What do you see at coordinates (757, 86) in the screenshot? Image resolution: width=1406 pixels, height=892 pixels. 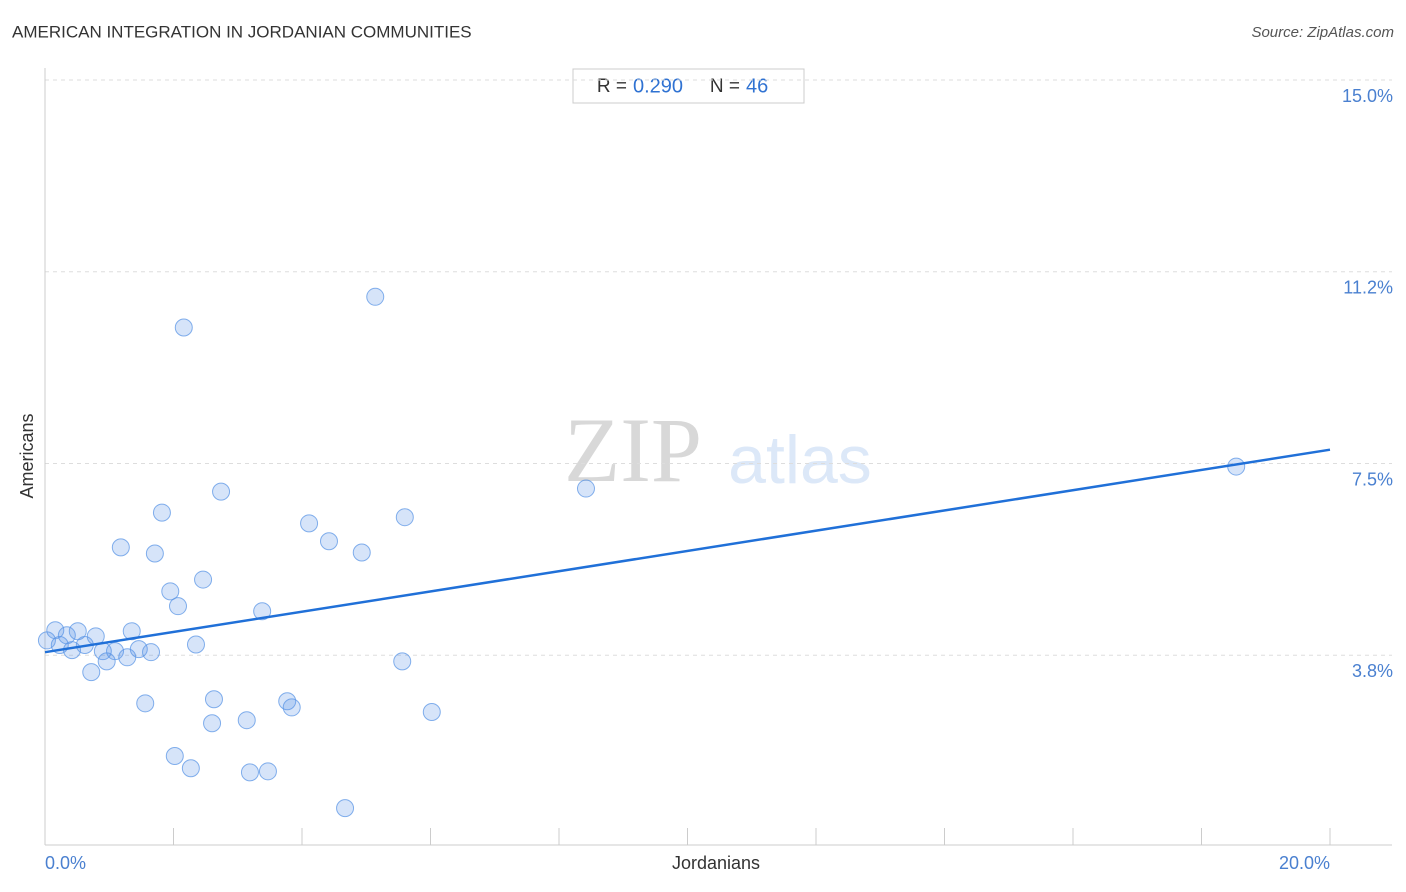 I see `n-value: 46` at bounding box center [757, 86].